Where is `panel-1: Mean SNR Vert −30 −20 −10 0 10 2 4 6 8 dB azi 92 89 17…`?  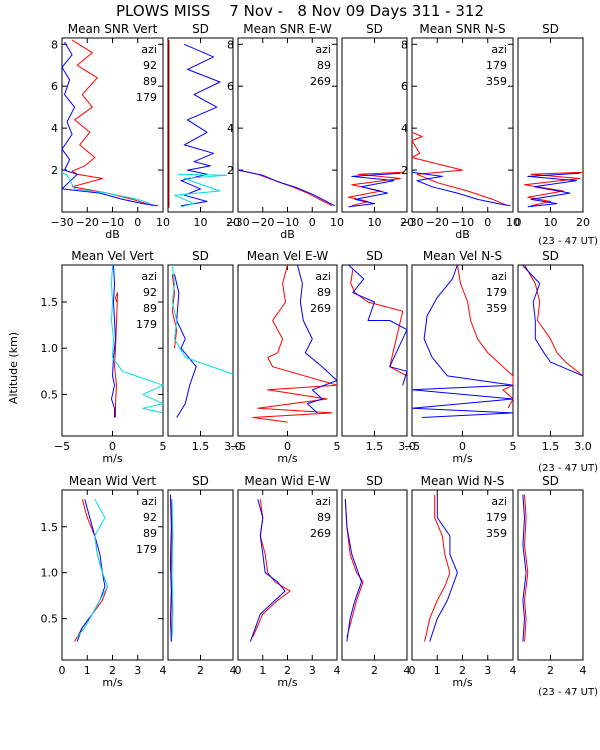
panel-1: Mean SNR Vert −30 −20 −10 0 10 2 4 6 8 dB azi 92 89 17… is located at coordinates (110, 131).